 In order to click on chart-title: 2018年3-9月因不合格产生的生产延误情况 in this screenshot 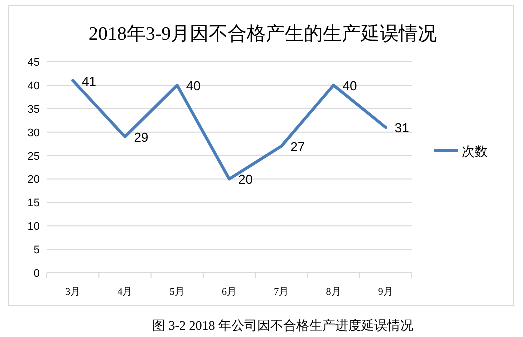, I will do `click(263, 34)`.